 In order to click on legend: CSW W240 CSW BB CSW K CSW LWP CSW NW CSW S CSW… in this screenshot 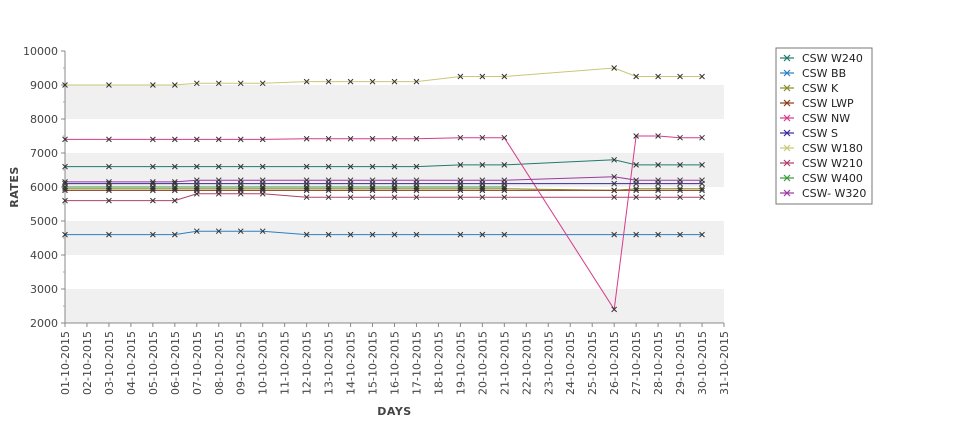, I will do `click(824, 126)`.